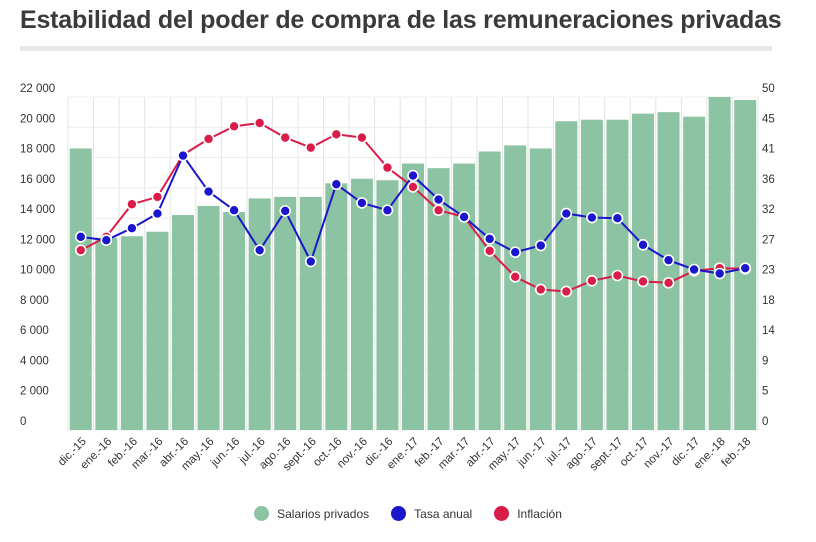 The width and height of the screenshot is (816, 542). Describe the element at coordinates (768, 89) in the screenshot. I see `right-tick-label: 50` at that location.